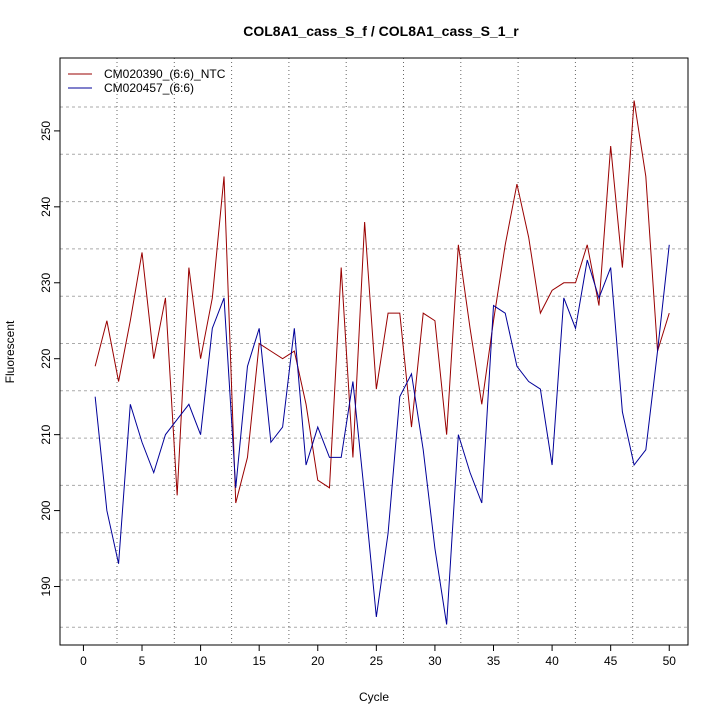 This screenshot has height=725, width=720. What do you see at coordinates (165, 74) in the screenshot?
I see `legend-label: CM020390_(6:6)_NTC` at bounding box center [165, 74].